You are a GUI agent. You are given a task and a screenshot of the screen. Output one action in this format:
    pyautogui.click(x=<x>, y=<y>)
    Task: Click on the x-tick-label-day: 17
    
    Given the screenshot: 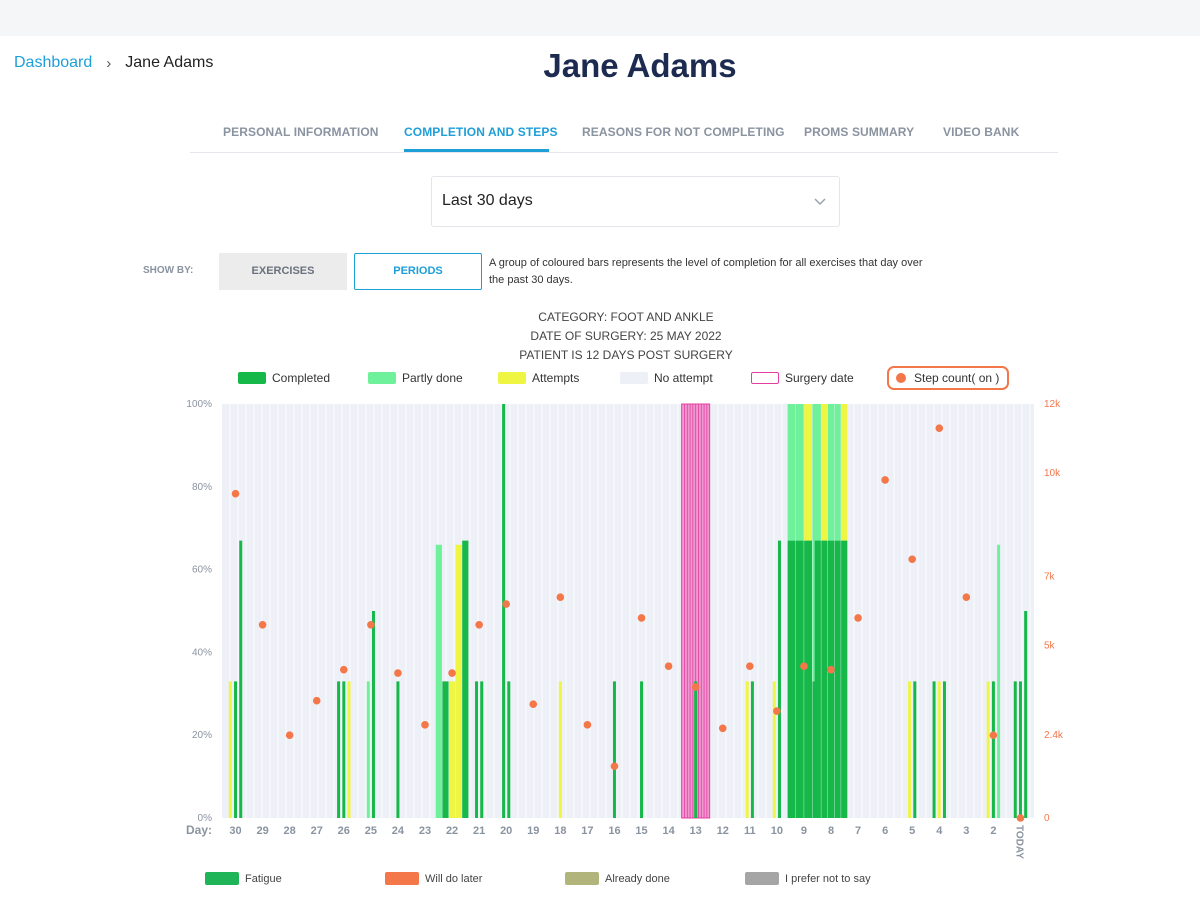 What is the action you would take?
    pyautogui.click(x=587, y=831)
    